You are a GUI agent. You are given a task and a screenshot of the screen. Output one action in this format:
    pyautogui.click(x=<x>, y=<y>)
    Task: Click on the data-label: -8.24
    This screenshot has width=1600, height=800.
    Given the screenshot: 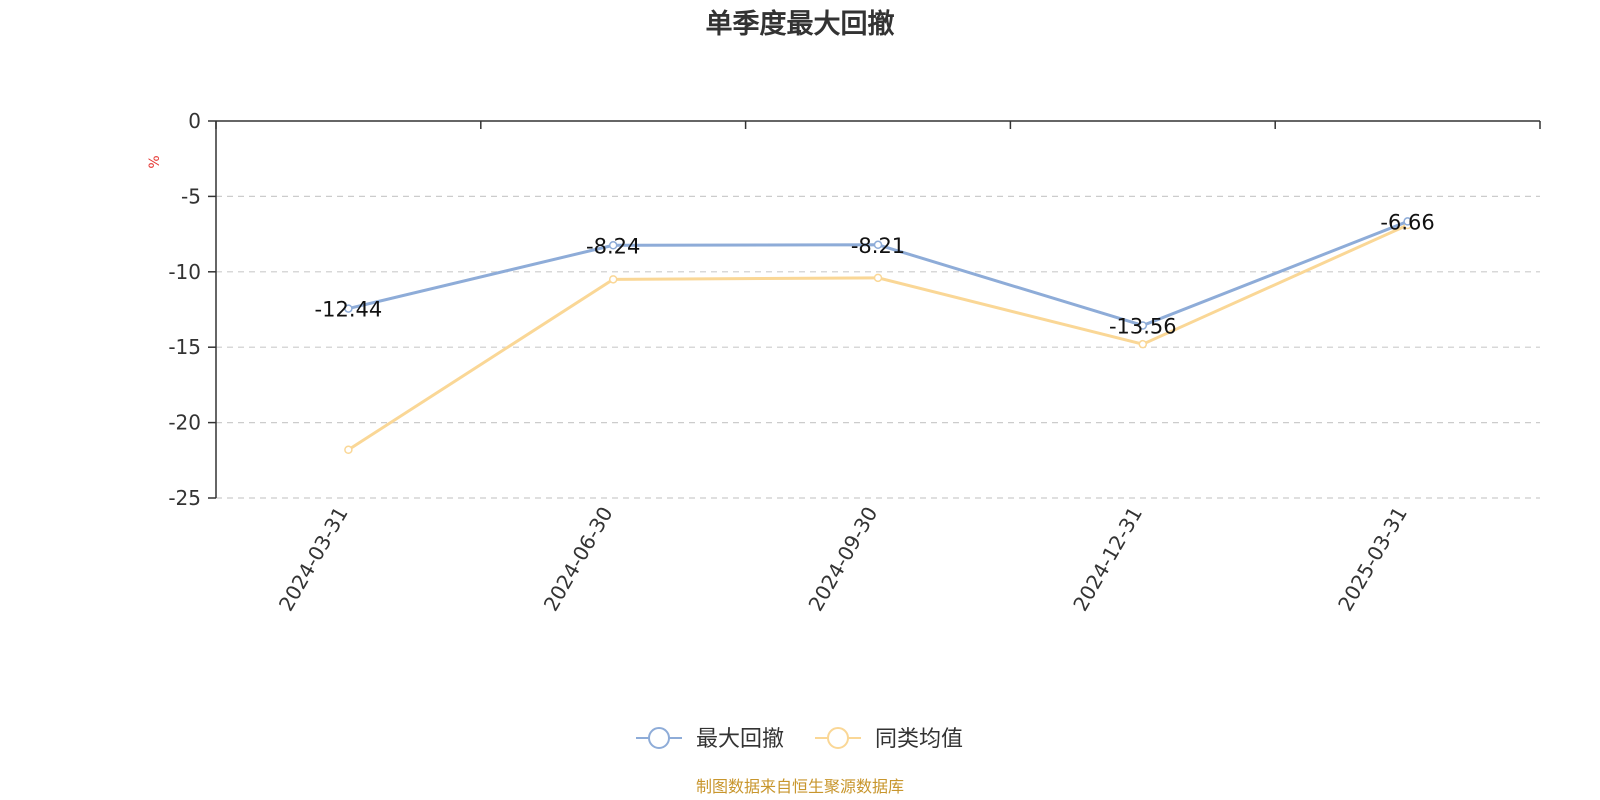 What is the action you would take?
    pyautogui.click(x=613, y=246)
    